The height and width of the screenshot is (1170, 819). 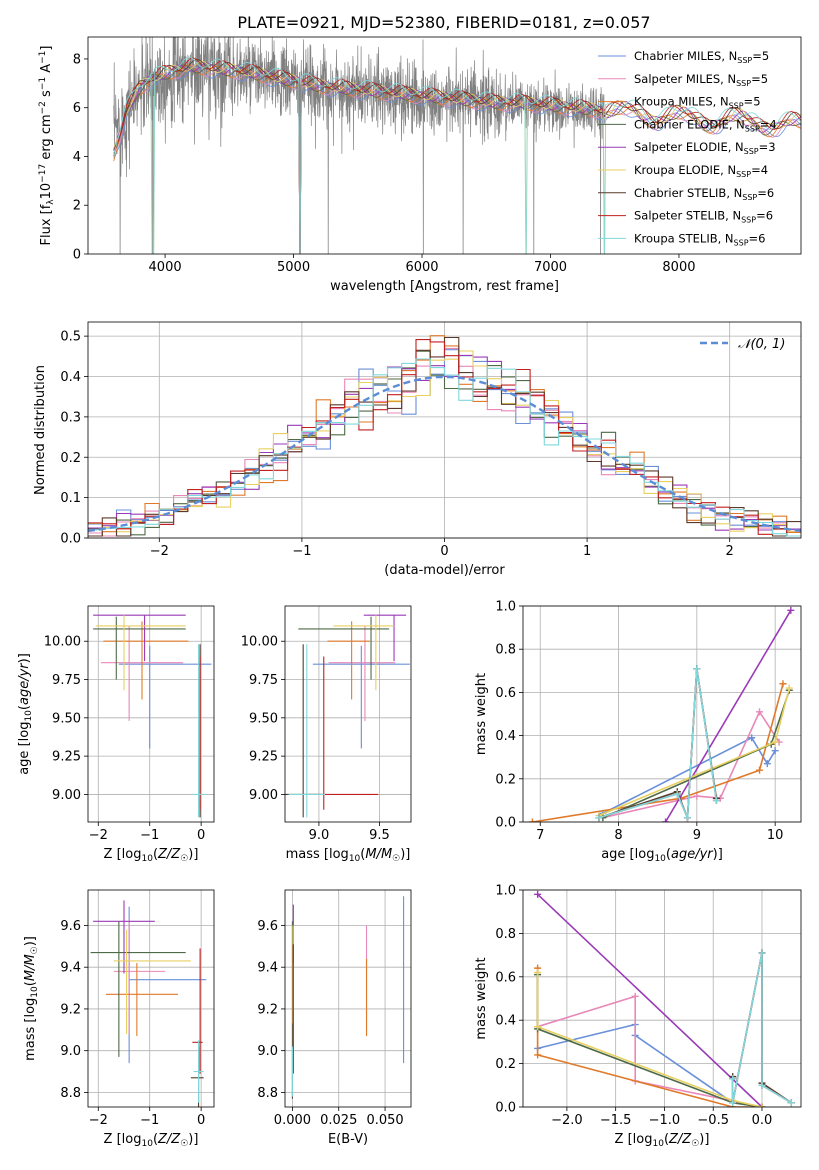 I want to click on weight_vs_Z-x-axis-label-part: )], so click(x=704, y=1139).